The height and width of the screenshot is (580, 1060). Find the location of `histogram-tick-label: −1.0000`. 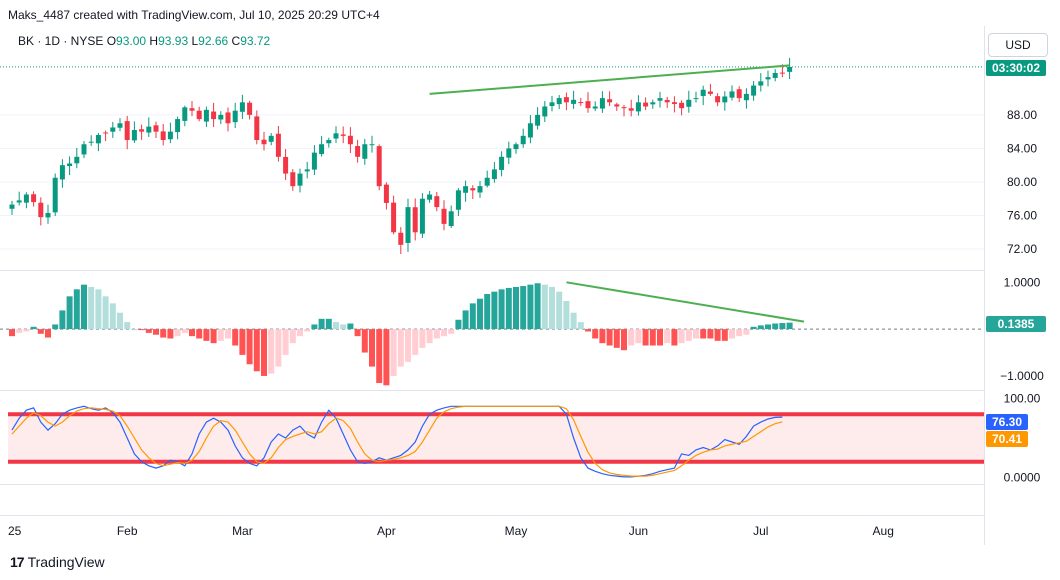

histogram-tick-label: −1.0000 is located at coordinates (1022, 376).